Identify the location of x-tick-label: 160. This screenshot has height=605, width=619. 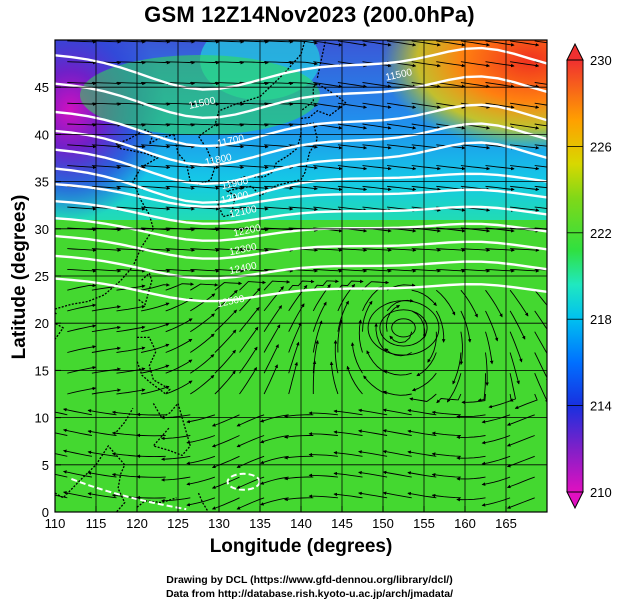
(465, 523).